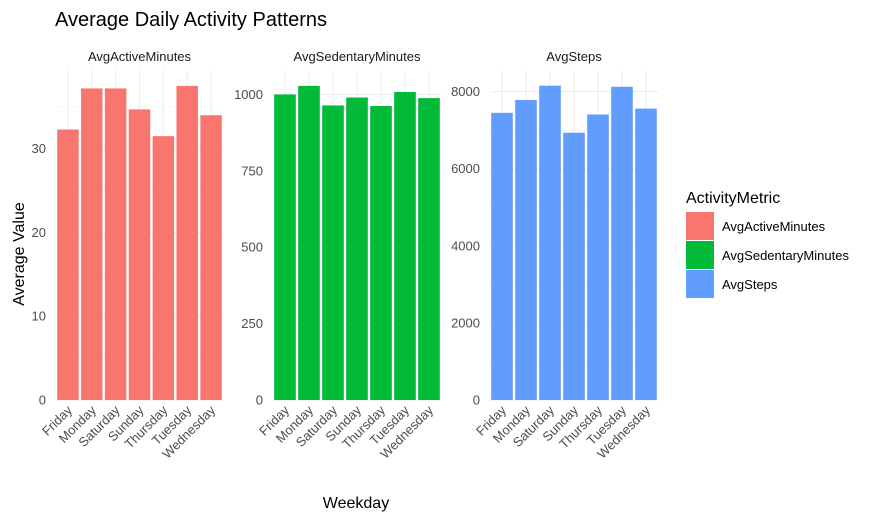 This screenshot has width=882, height=521. I want to click on panel-strip-title: AvgActiveMinutes, so click(140, 56).